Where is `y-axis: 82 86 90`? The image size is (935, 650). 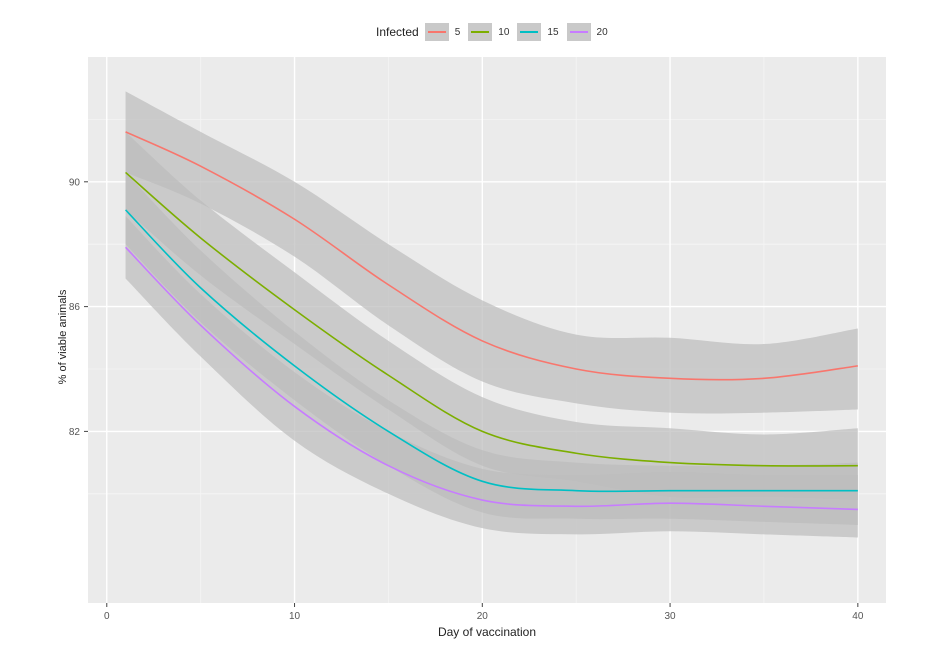 y-axis: 82 86 90 is located at coordinates (78, 307).